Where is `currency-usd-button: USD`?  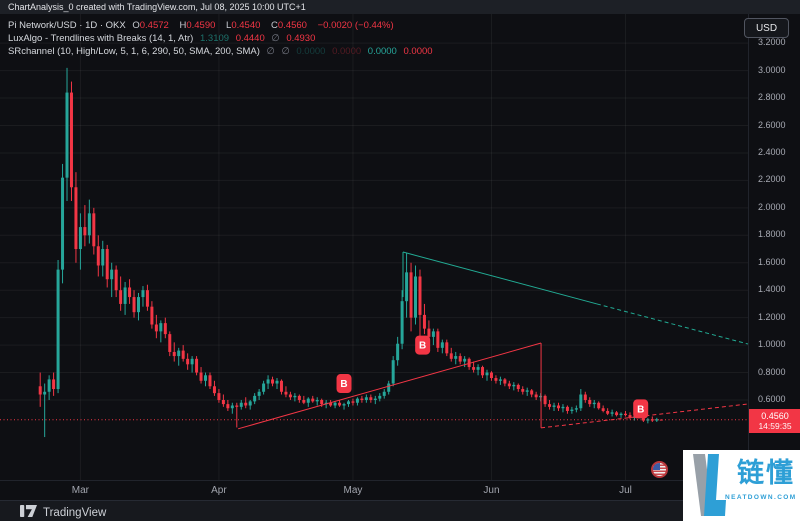
currency-usd-button: USD is located at coordinates (766, 28).